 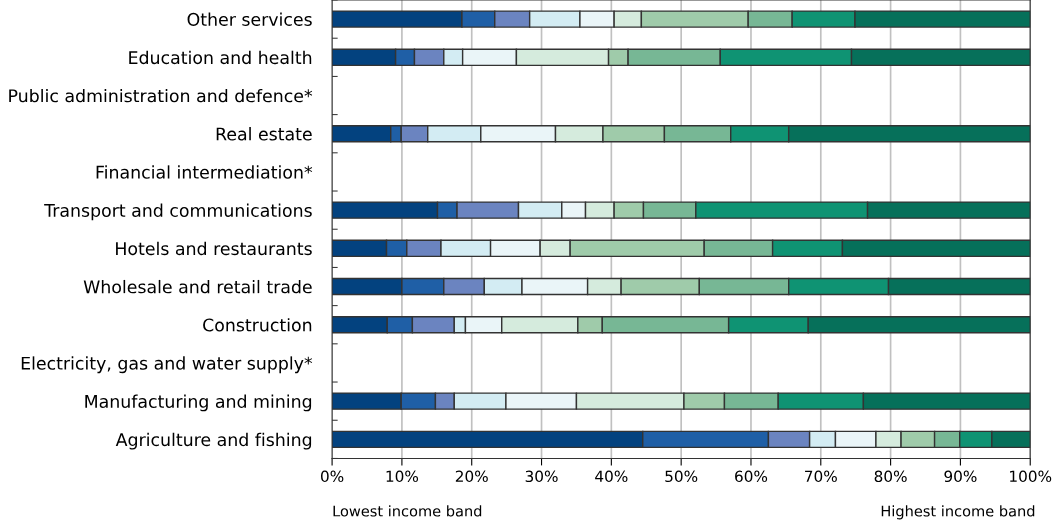 What do you see at coordinates (257, 325) in the screenshot?
I see `y-tick-label: Construction` at bounding box center [257, 325].